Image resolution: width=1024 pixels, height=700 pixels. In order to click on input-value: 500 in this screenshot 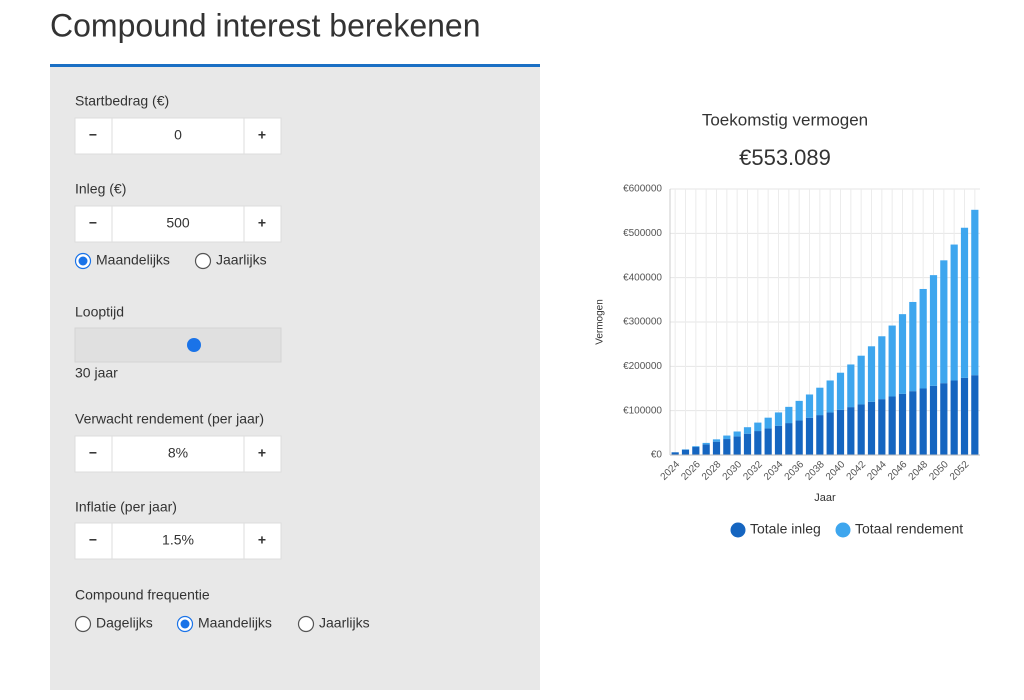, I will do `click(178, 223)`.